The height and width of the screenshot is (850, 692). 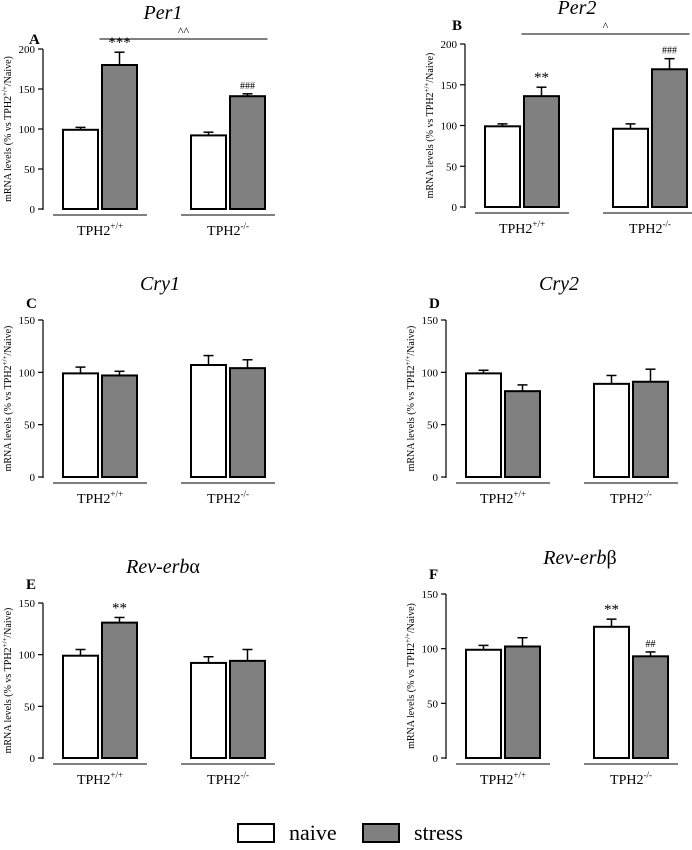 I want to click on panel-title: Per1, so click(x=163, y=13).